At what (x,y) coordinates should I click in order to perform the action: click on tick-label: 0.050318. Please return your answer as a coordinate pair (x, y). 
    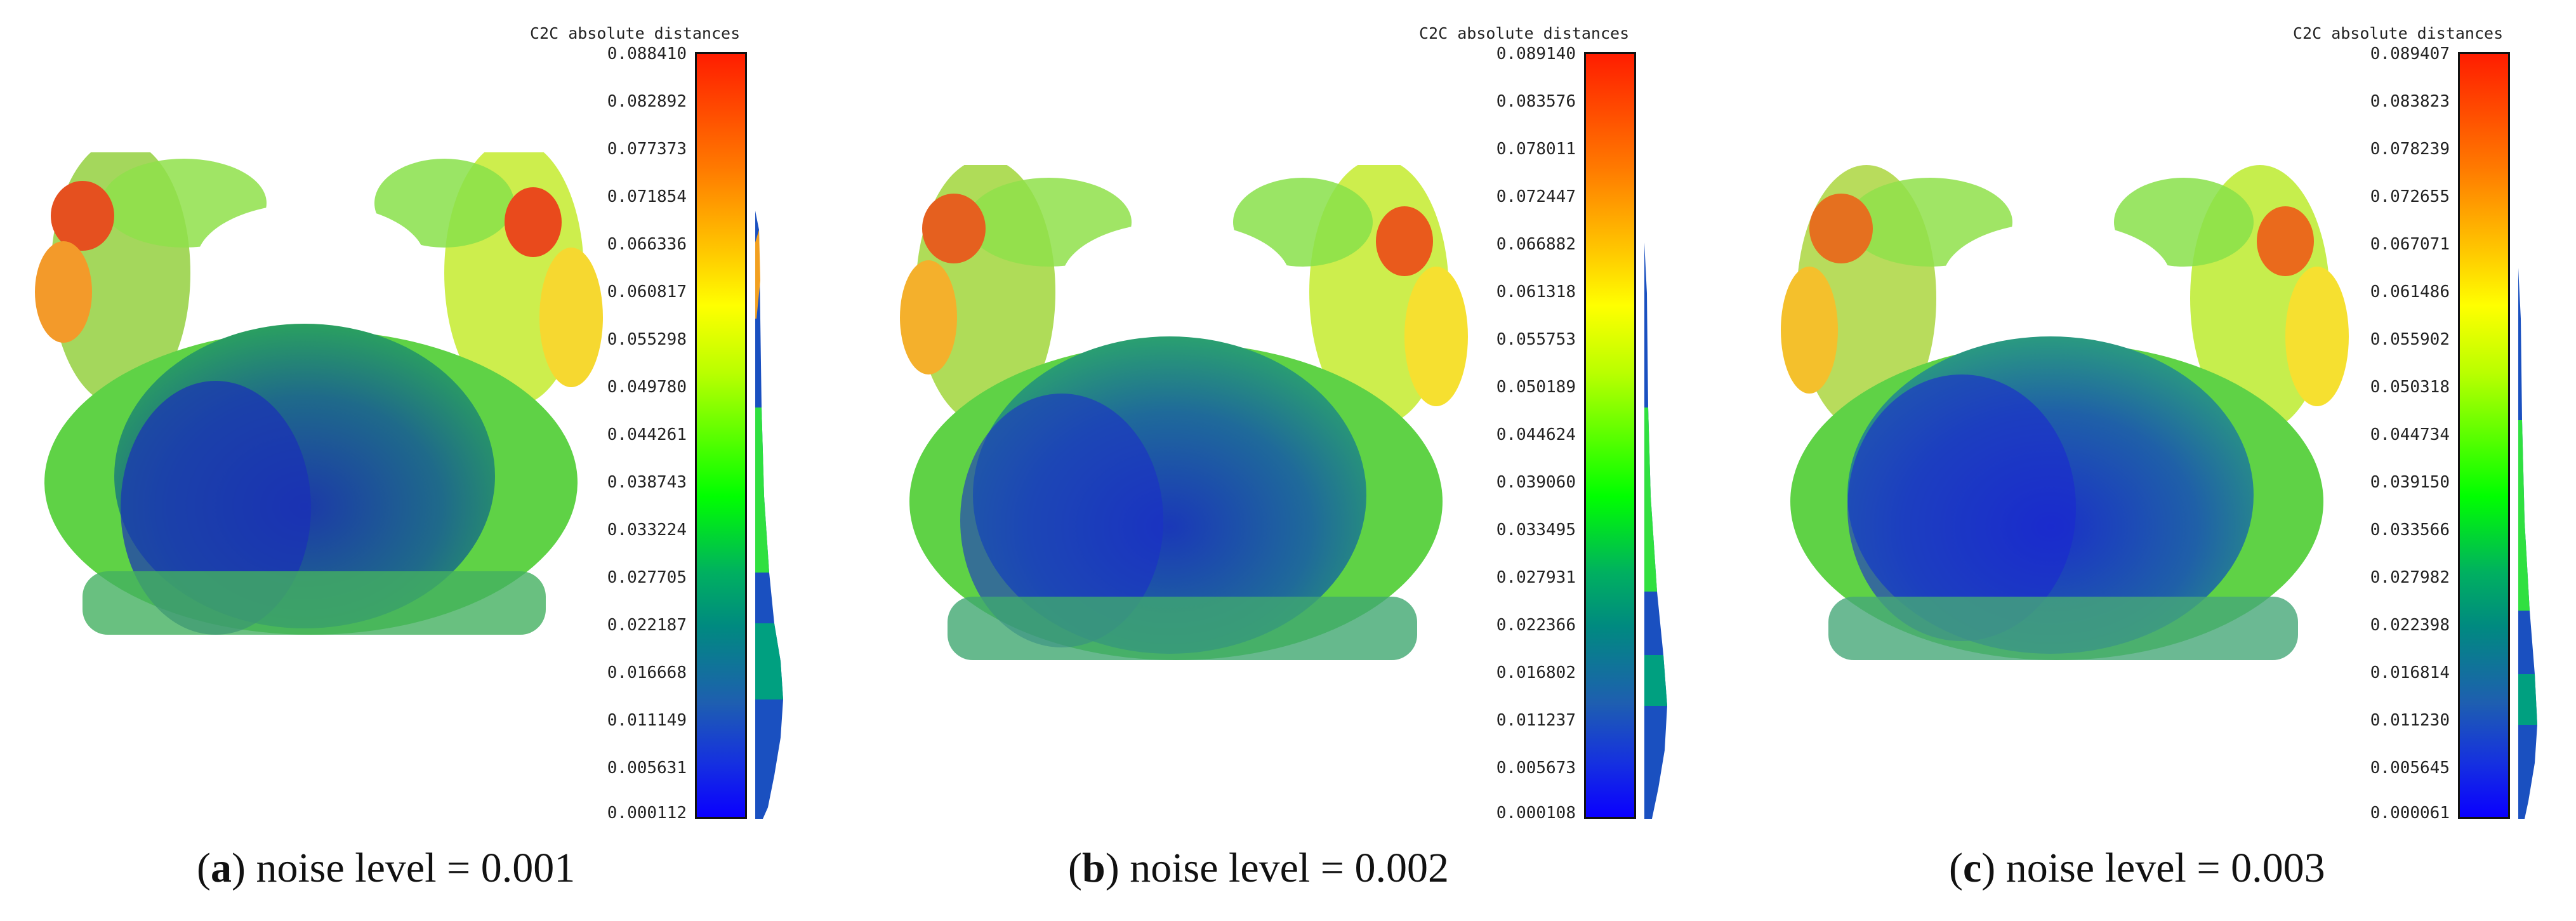
    Looking at the image, I should click on (2410, 387).